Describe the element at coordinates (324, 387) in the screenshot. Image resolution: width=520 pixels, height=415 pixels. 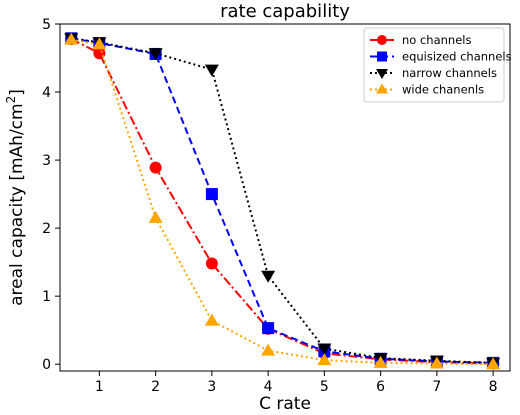
I see `x-tick-label: 5` at that location.